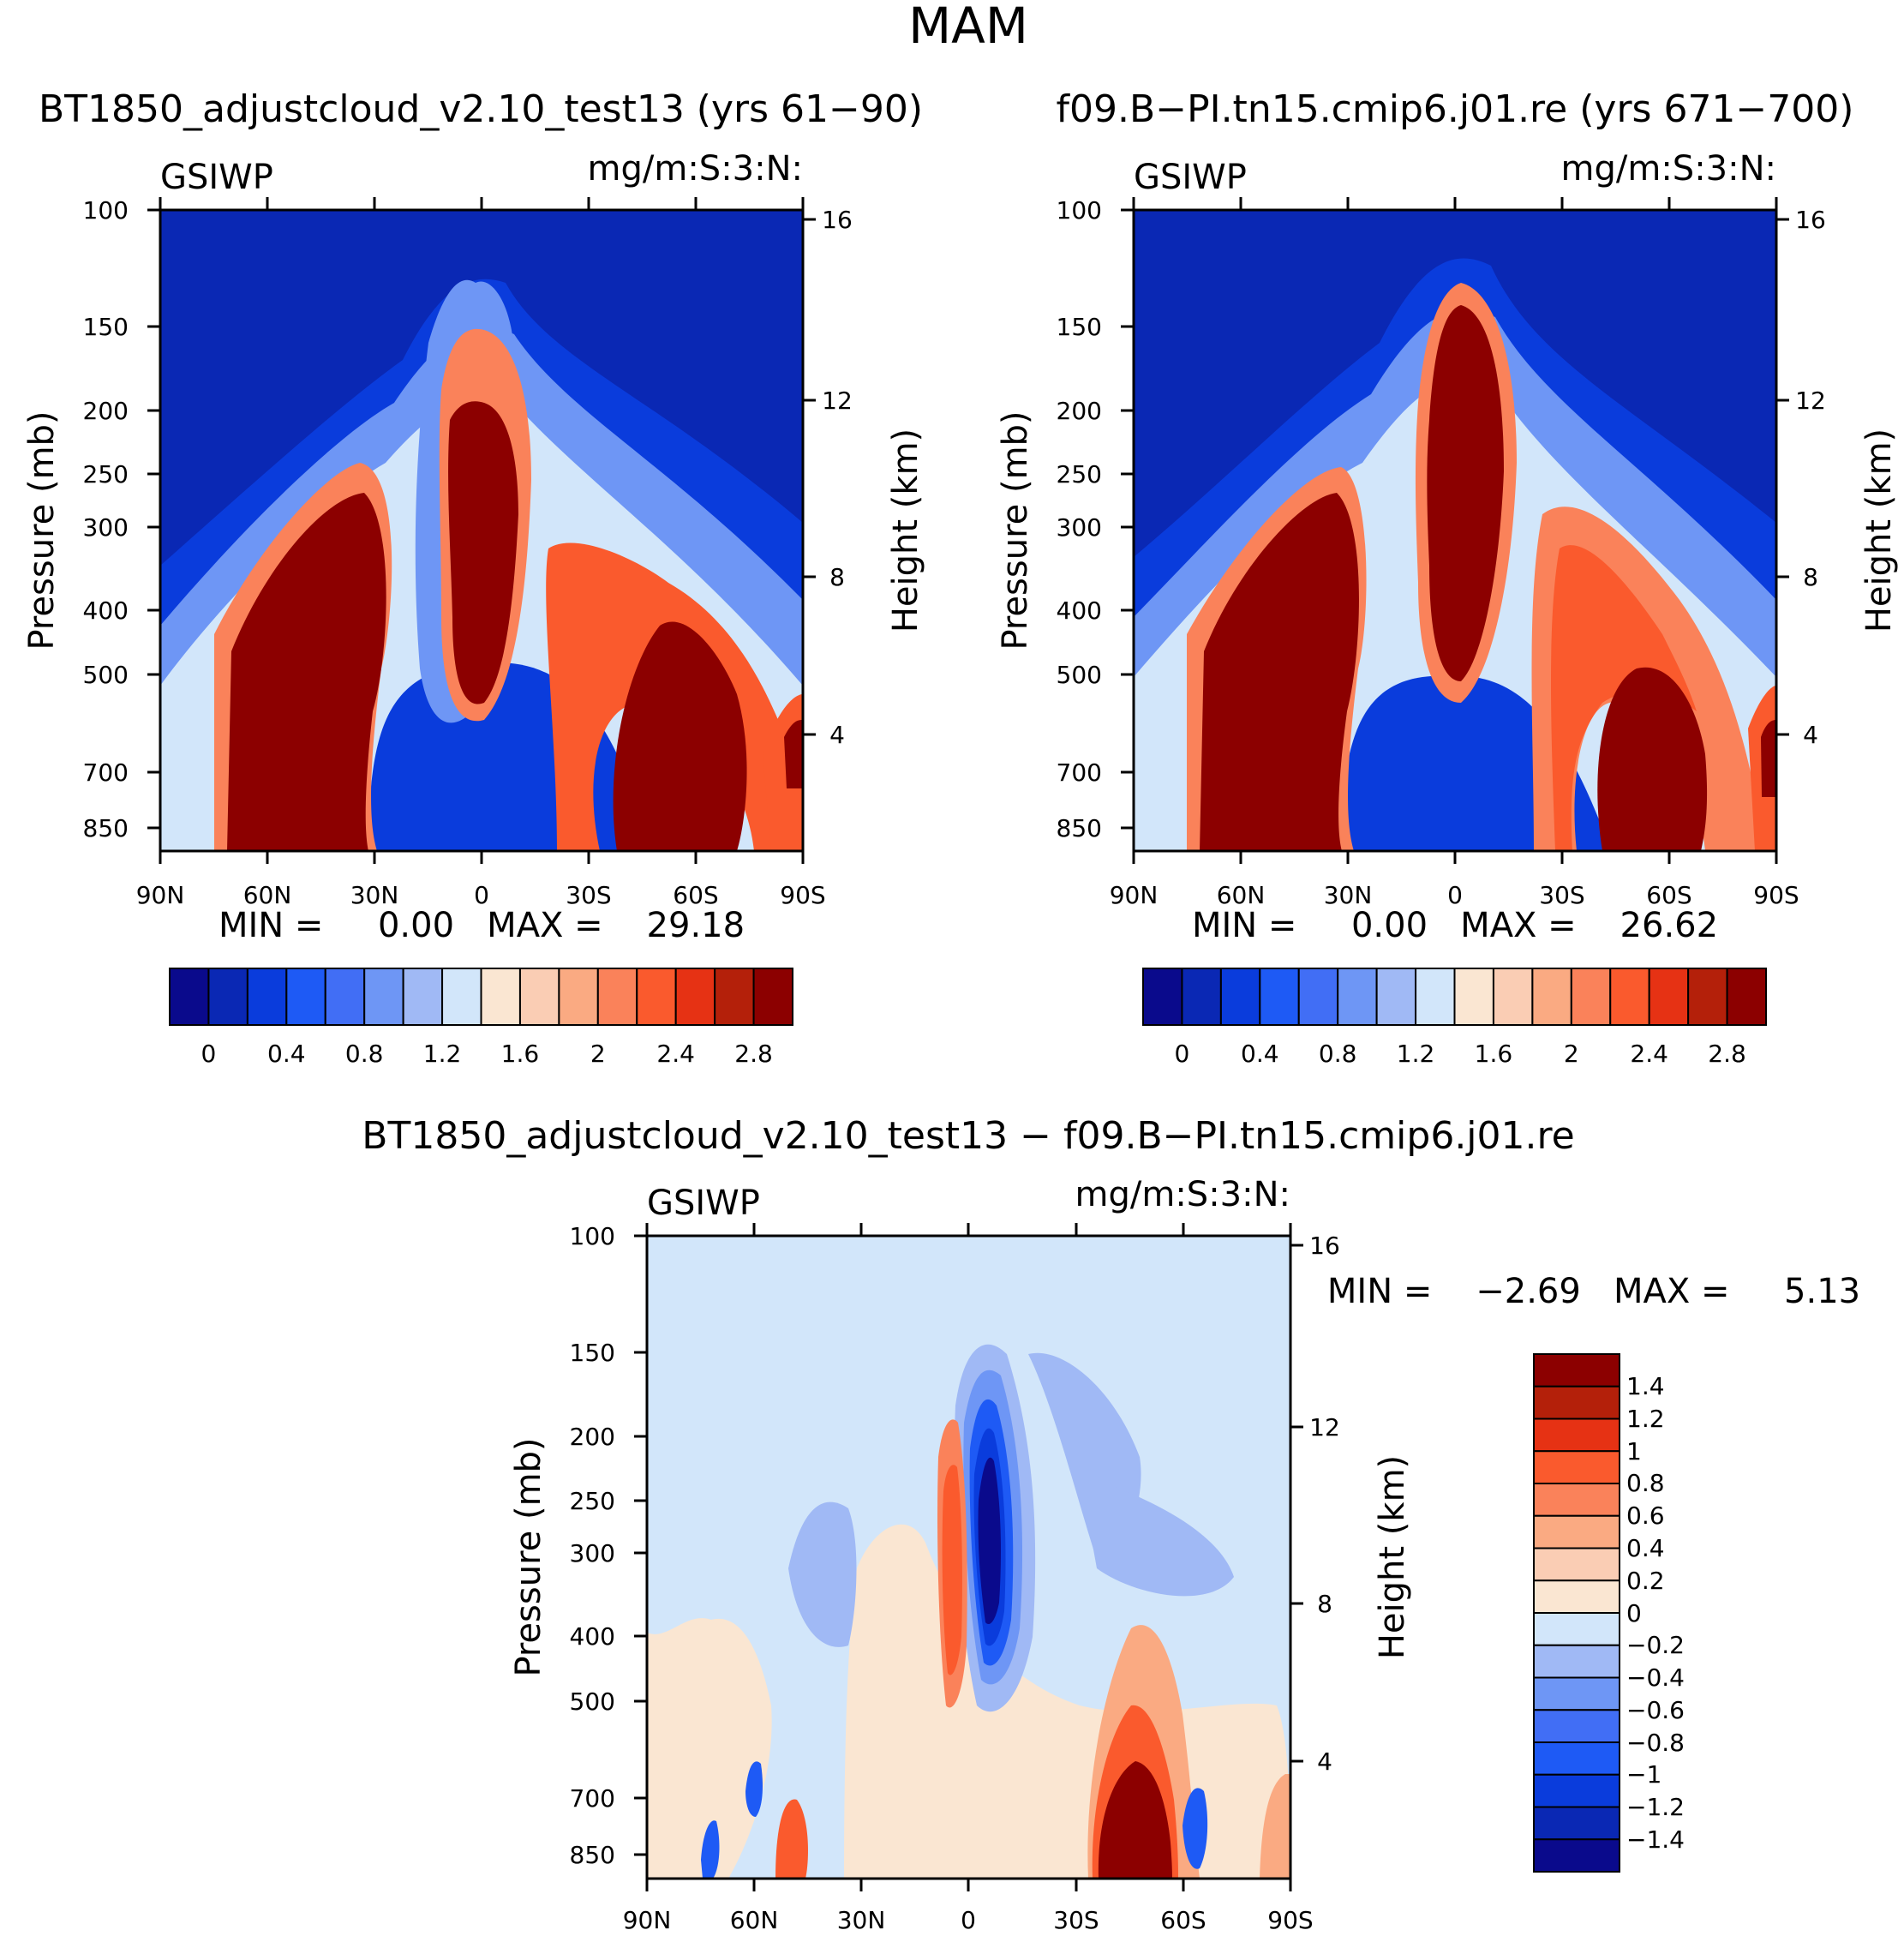 The image size is (1904, 1942). I want to click on y-tick-label: 850, so click(1079, 828).